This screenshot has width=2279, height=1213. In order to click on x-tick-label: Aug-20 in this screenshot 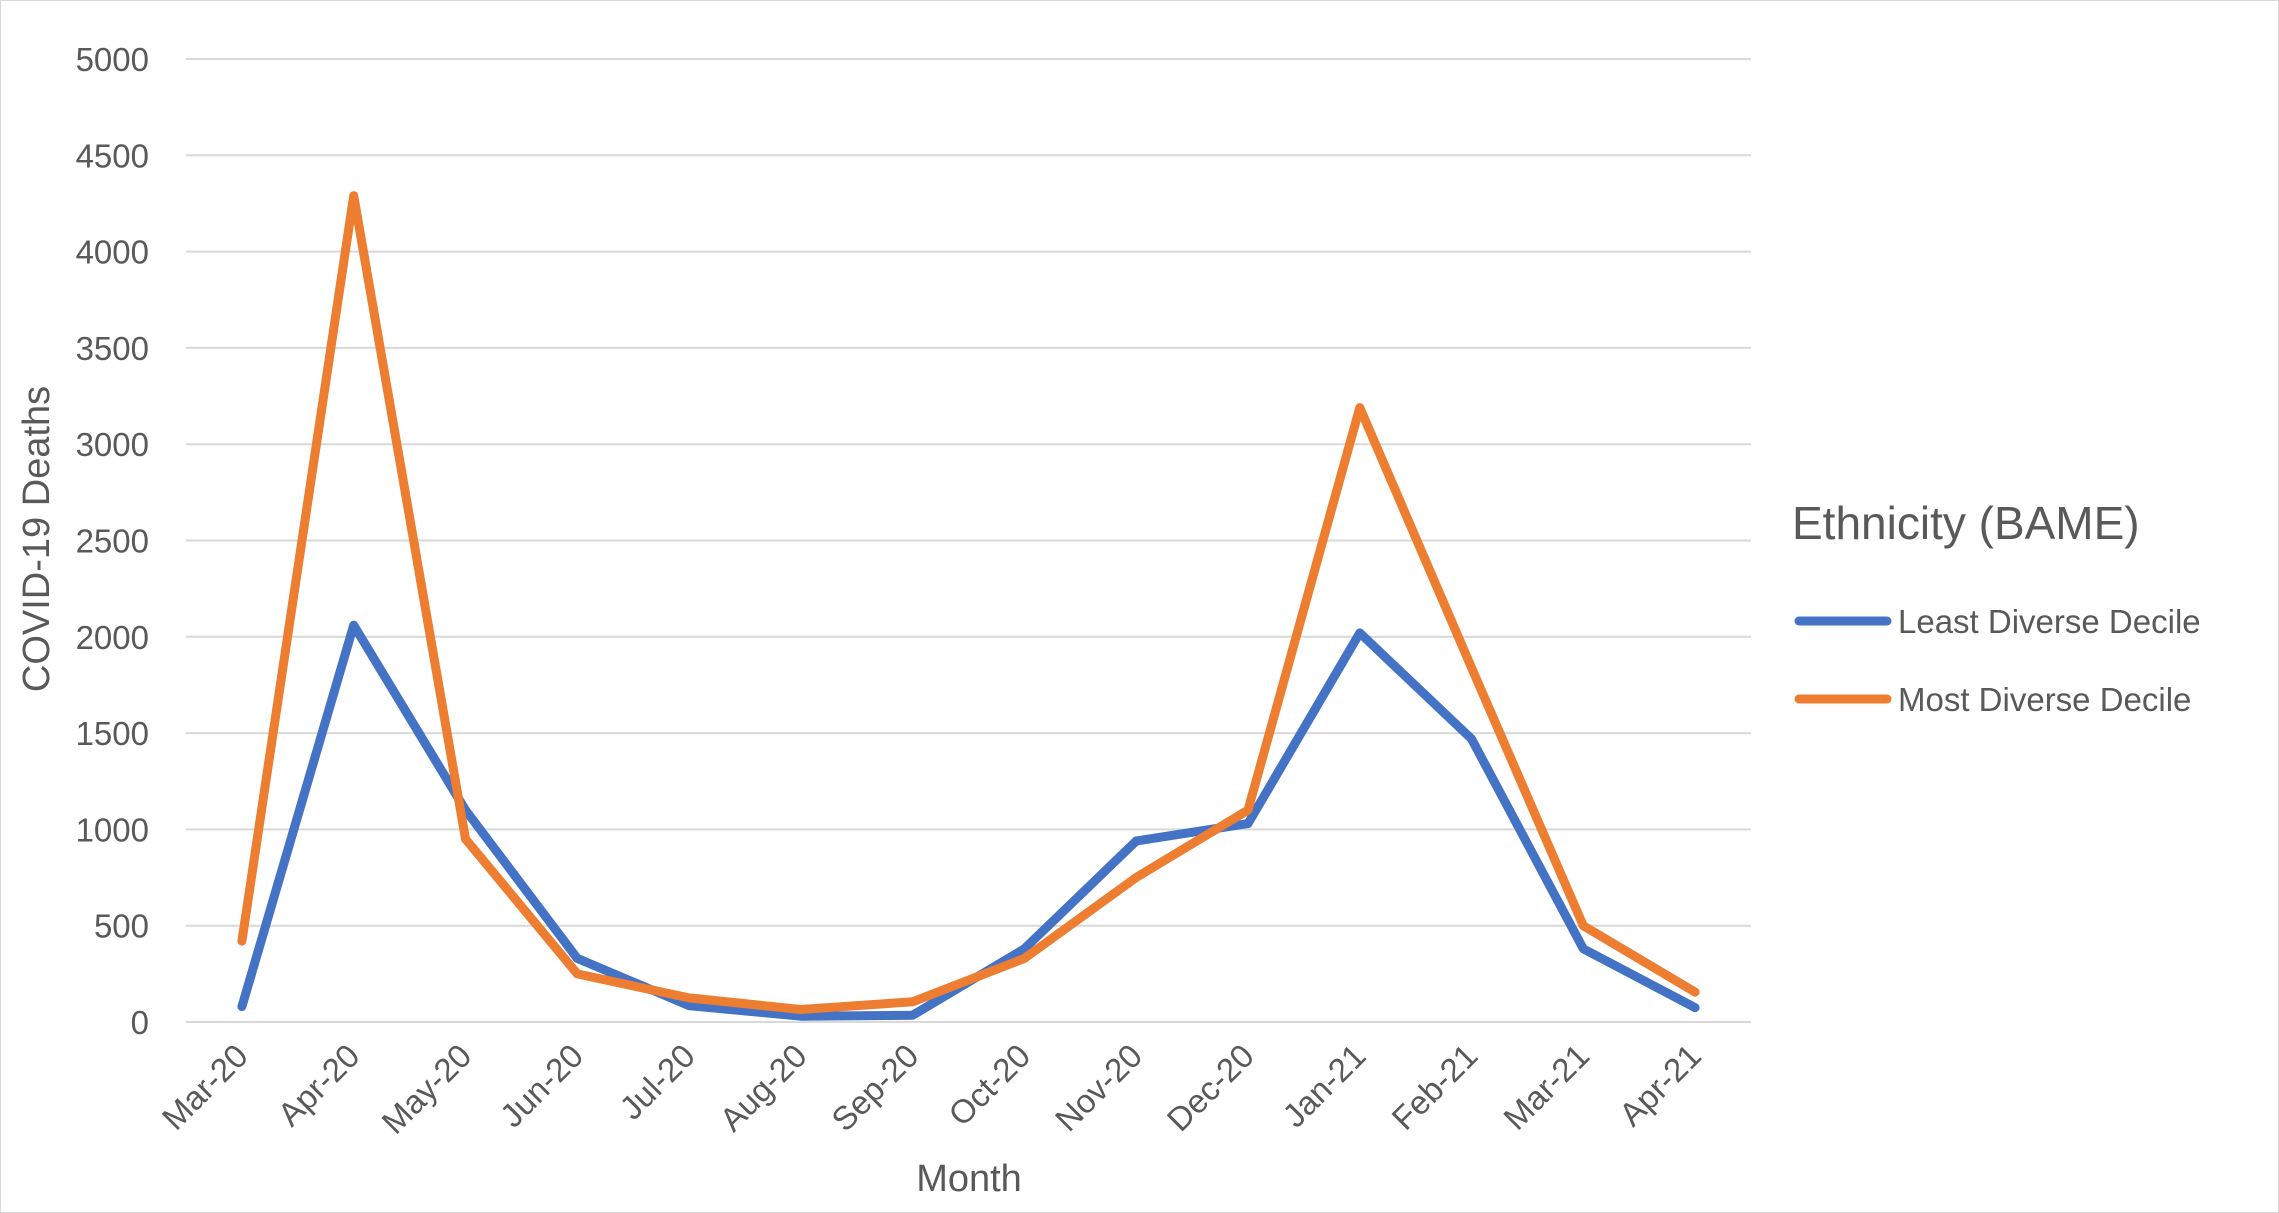, I will do `click(762, 1087)`.